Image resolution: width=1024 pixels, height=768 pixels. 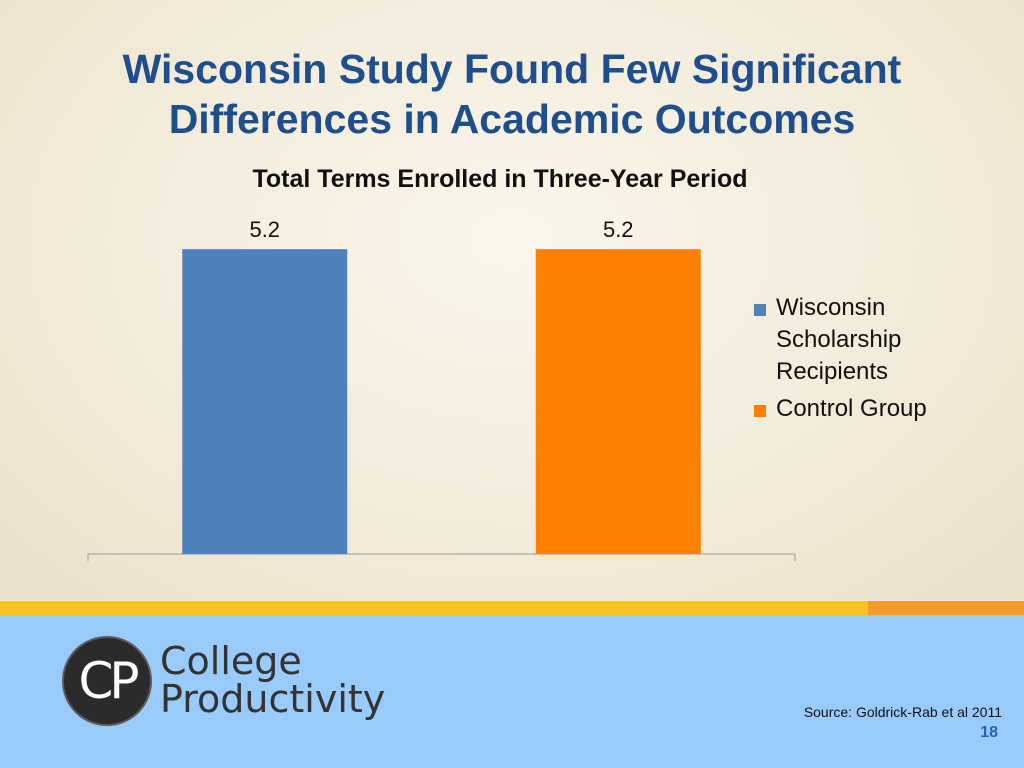 I want to click on legend-label-1: Scholarship, so click(x=838, y=339).